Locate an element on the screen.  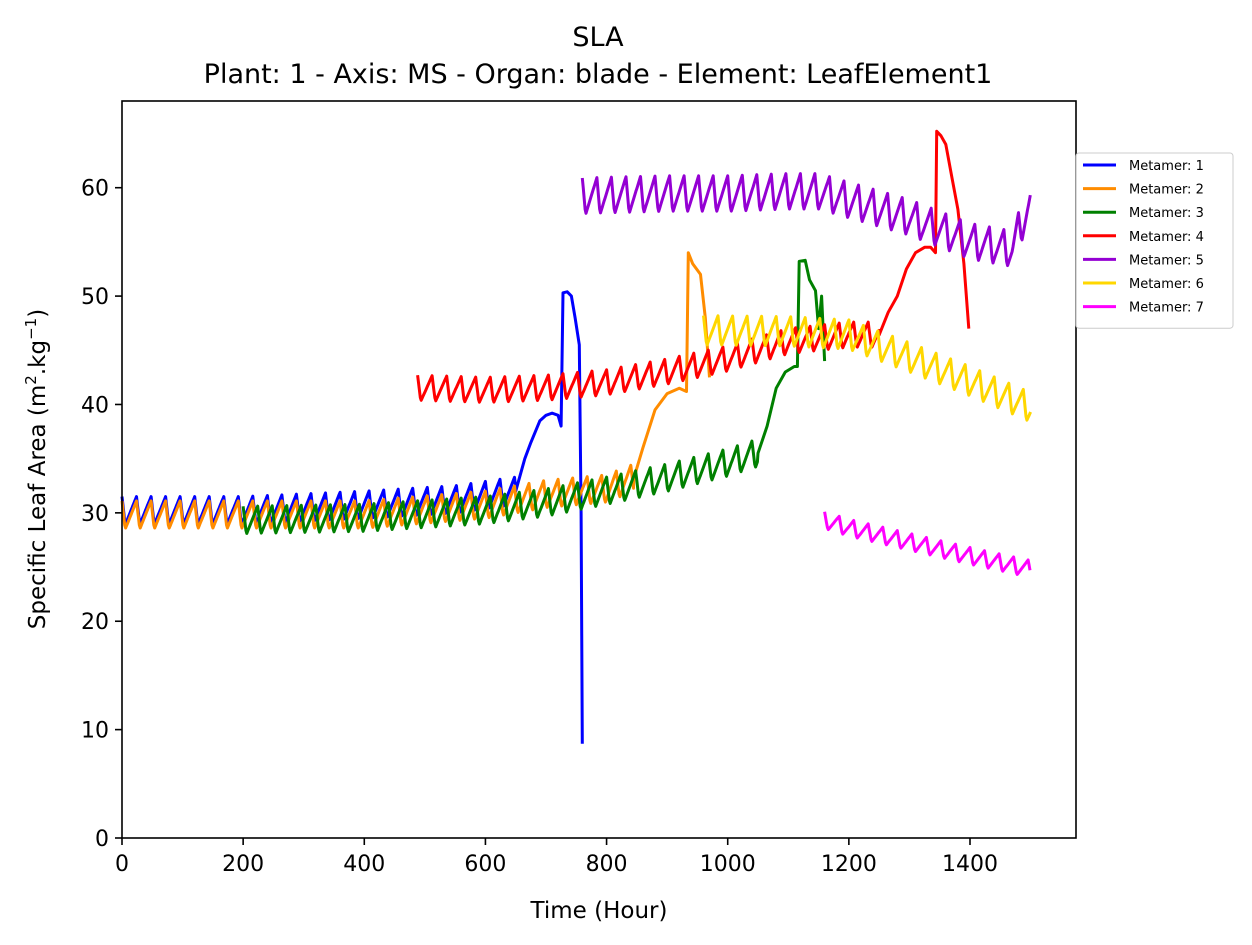
legend-label: Metamer: 4 is located at coordinates (1166, 237).